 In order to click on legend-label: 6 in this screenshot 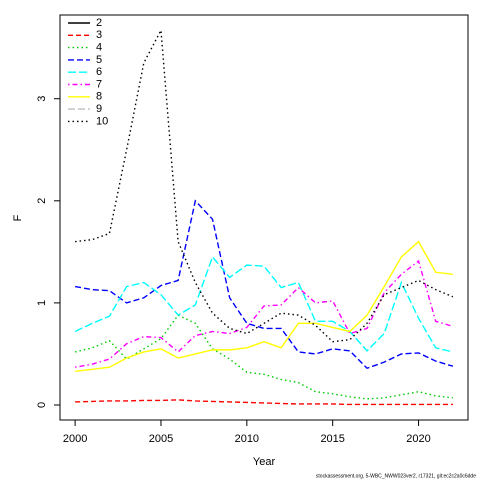, I will do `click(99, 72)`.